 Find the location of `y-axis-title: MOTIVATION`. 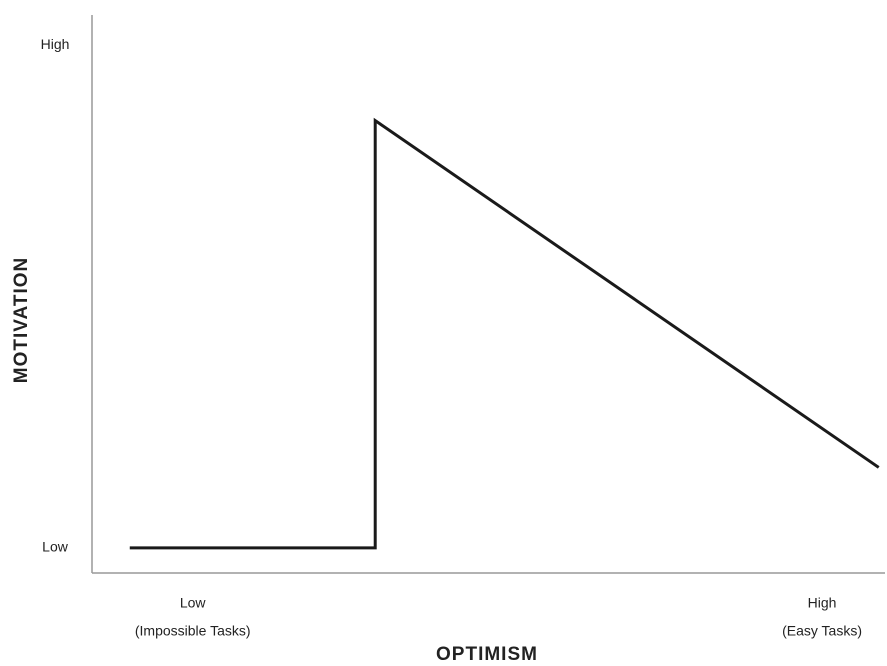

y-axis-title: MOTIVATION is located at coordinates (21, 320).